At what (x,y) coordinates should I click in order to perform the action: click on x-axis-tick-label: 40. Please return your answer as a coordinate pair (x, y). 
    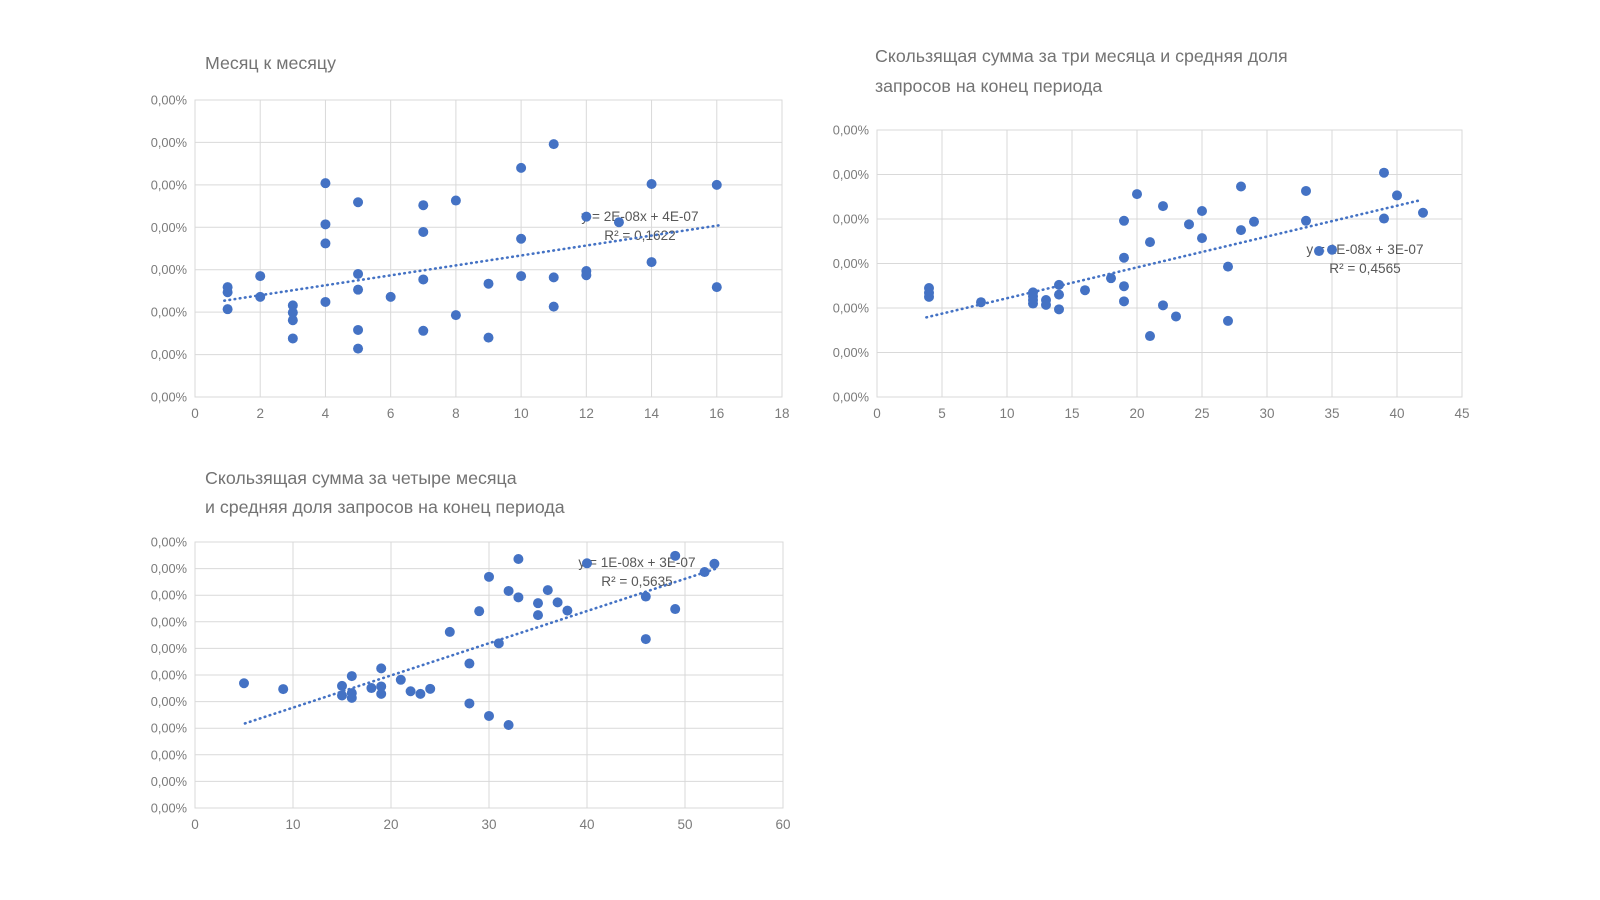
    Looking at the image, I should click on (586, 824).